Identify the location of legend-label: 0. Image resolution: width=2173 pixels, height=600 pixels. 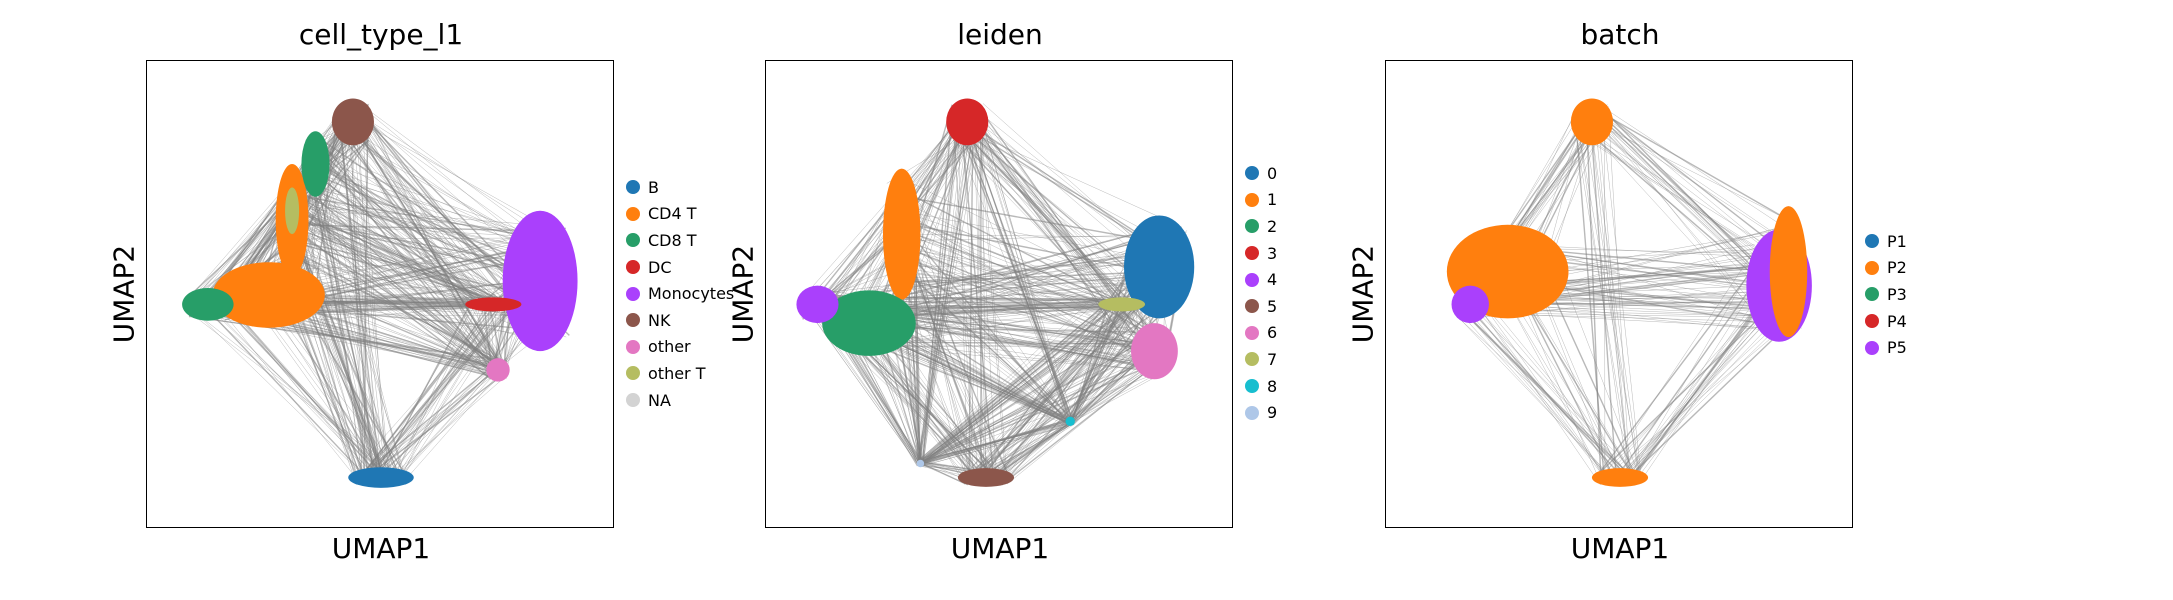
(1272, 173).